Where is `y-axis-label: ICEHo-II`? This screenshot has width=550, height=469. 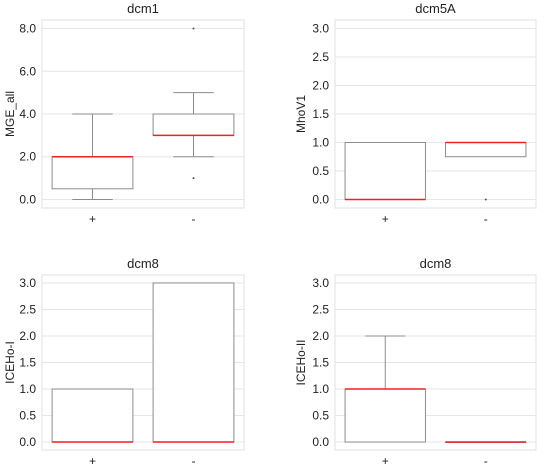 y-axis-label: ICEHo-II is located at coordinates (301, 362).